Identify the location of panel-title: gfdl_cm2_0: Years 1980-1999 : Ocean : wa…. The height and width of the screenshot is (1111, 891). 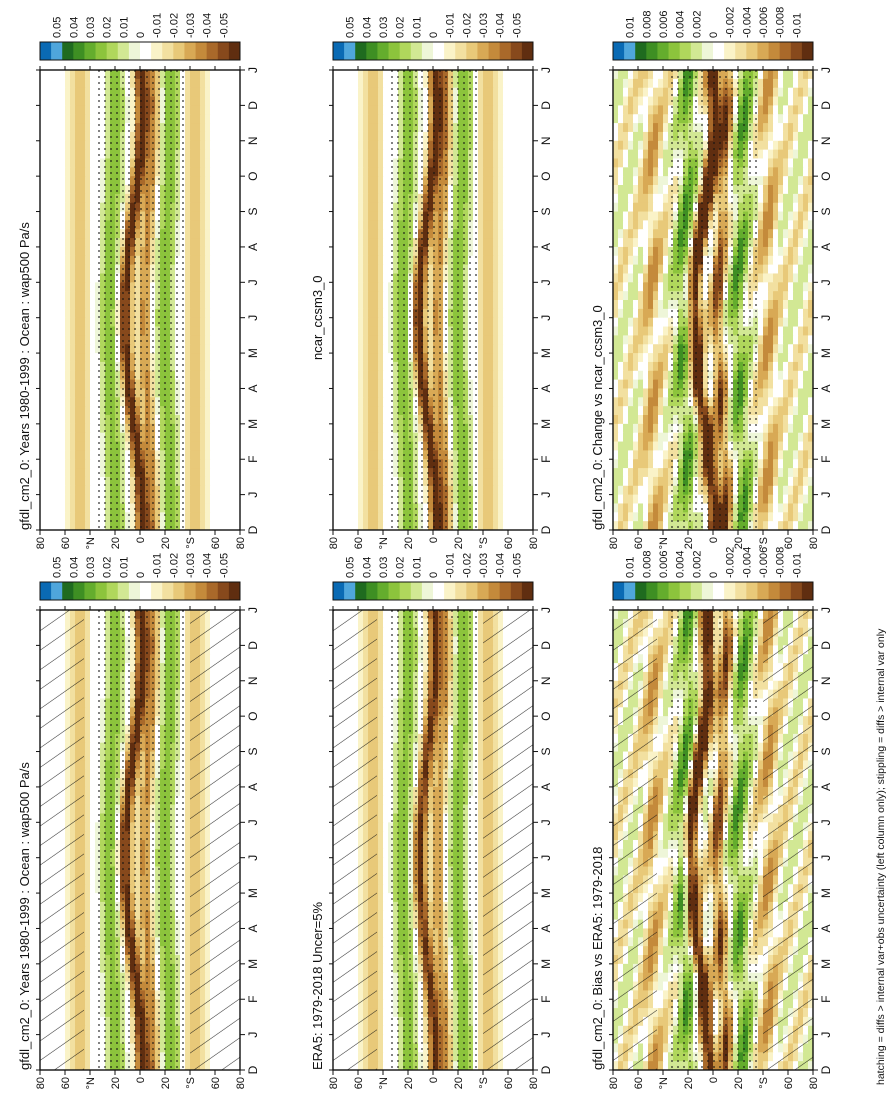
(24, 916).